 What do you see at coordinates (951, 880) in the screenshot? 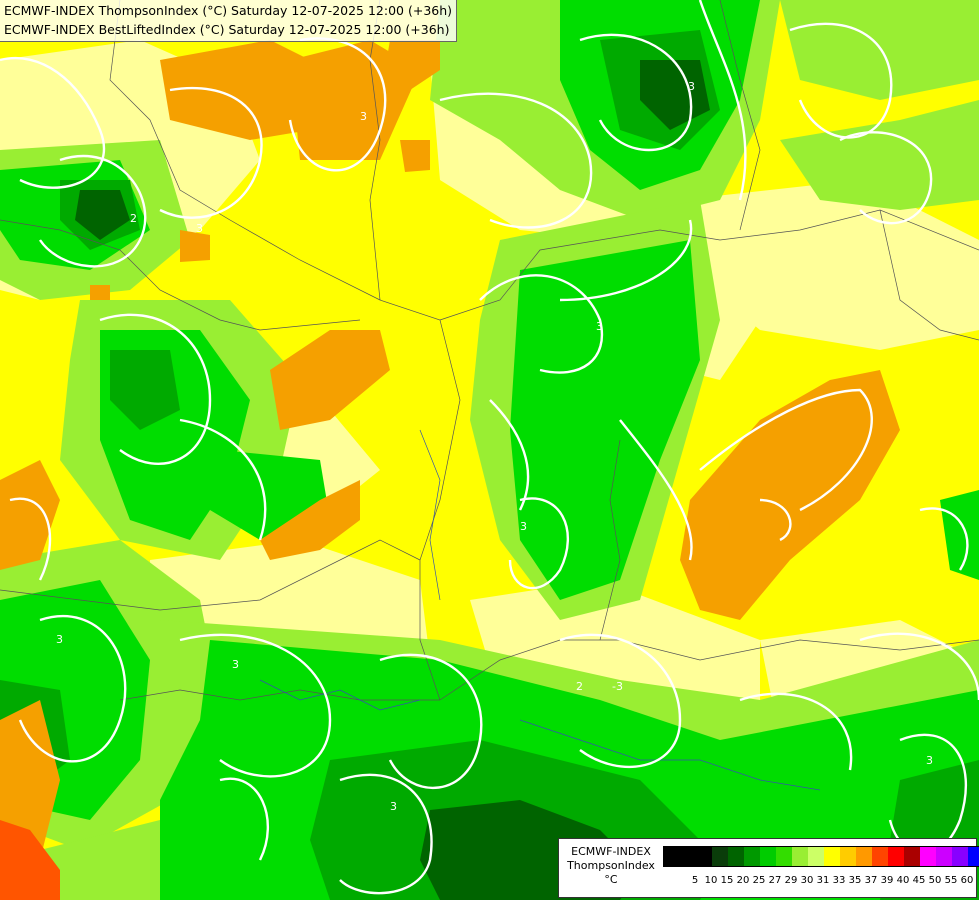
I see `legend-tick-label: 55` at bounding box center [951, 880].